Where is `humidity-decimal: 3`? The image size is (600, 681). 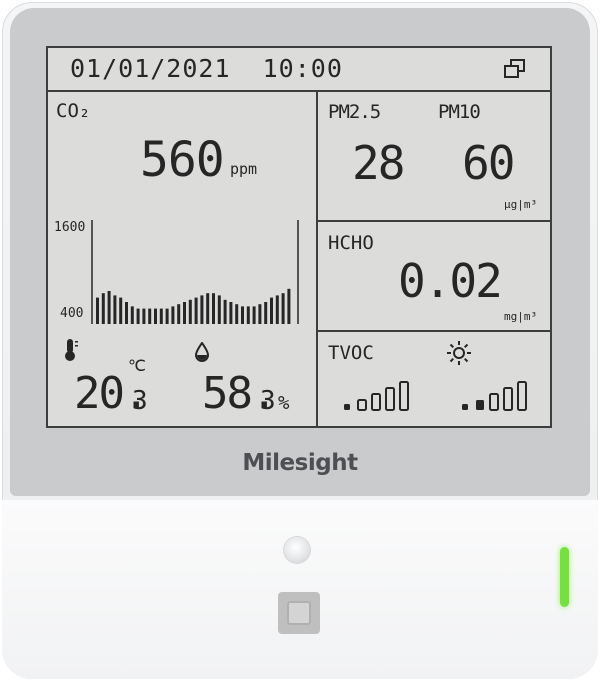 humidity-decimal: 3 is located at coordinates (268, 401).